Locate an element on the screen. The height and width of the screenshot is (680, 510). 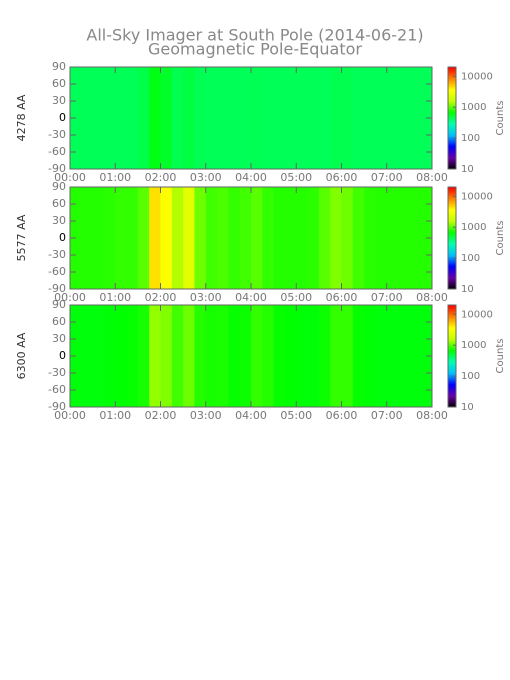
colorbar-tick-label: 100 is located at coordinates (470, 376).